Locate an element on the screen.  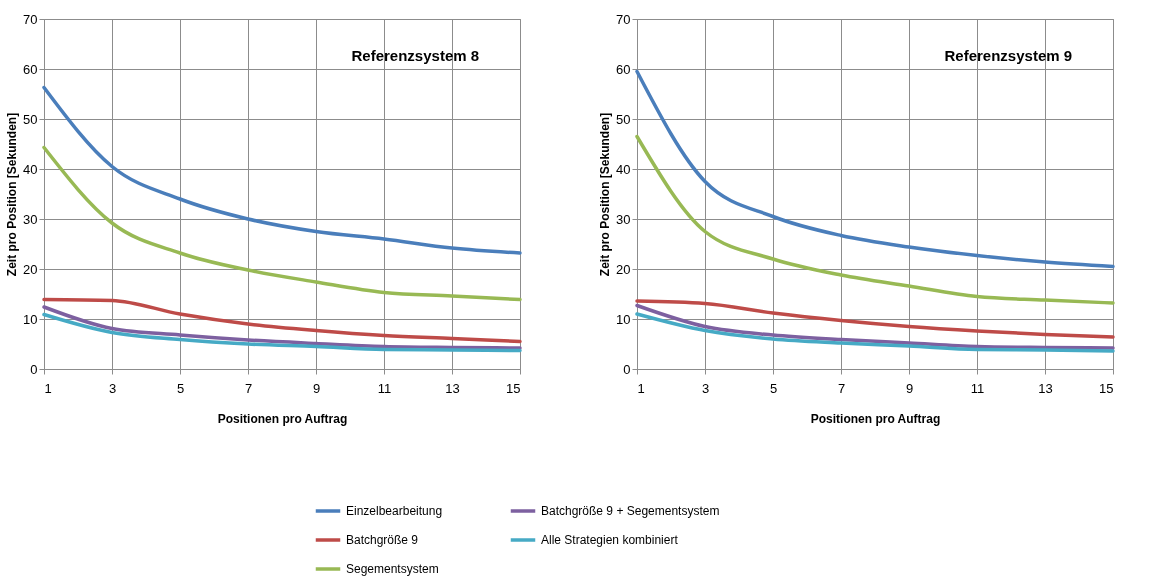
text: Referenzsystem 8 is located at coordinates (415, 55).